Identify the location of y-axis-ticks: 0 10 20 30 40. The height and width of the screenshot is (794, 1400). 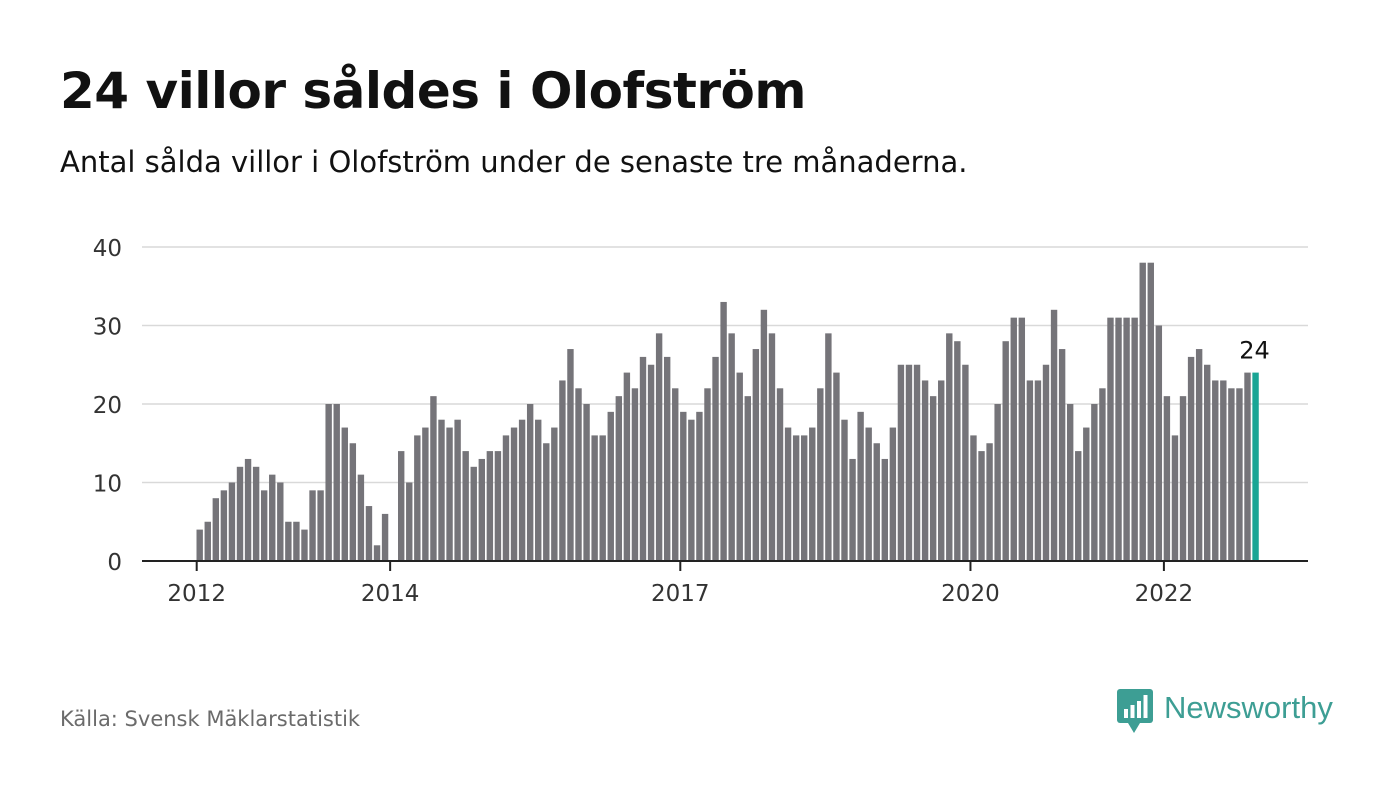
(107, 406).